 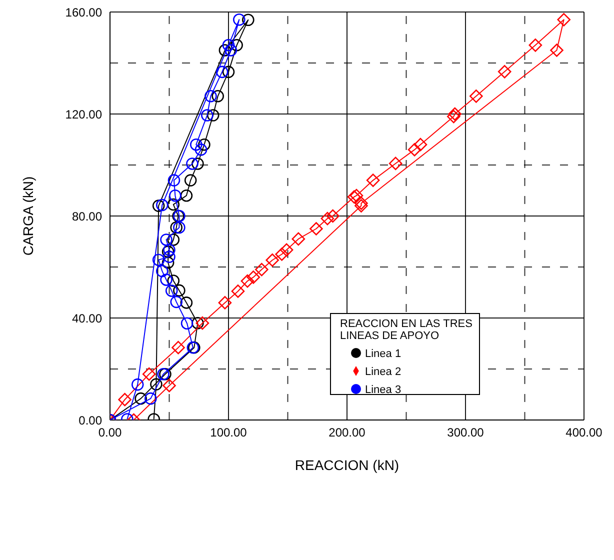 What do you see at coordinates (584, 433) in the screenshot?
I see `x-tick-label: 400.00` at bounding box center [584, 433].